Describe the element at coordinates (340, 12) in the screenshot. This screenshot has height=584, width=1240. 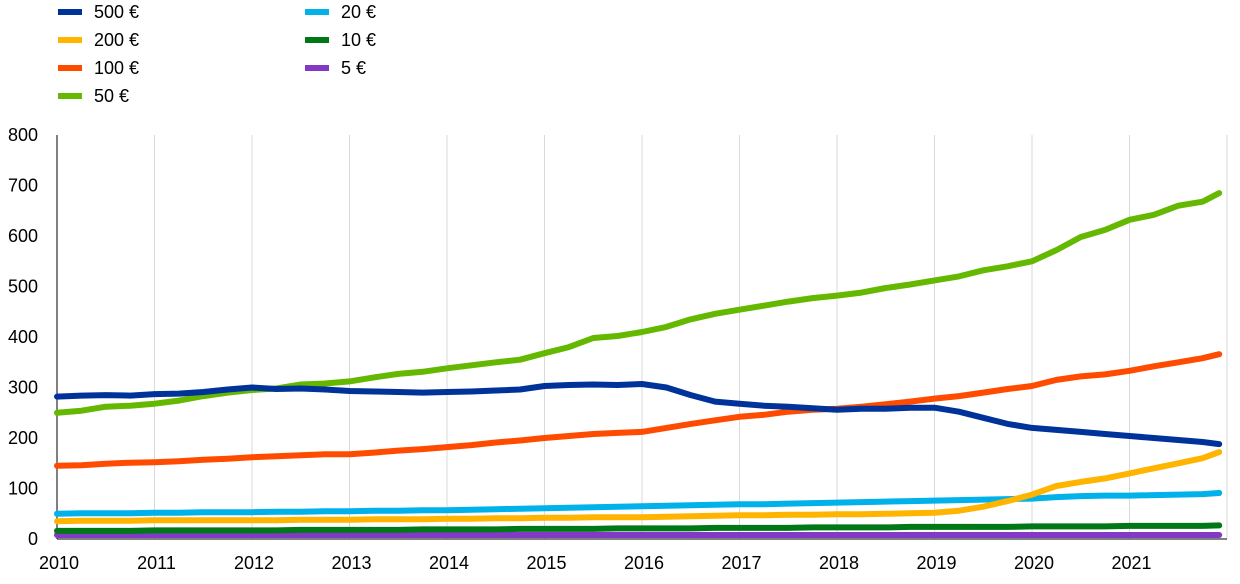
I see `legend-item: 20 €` at that location.